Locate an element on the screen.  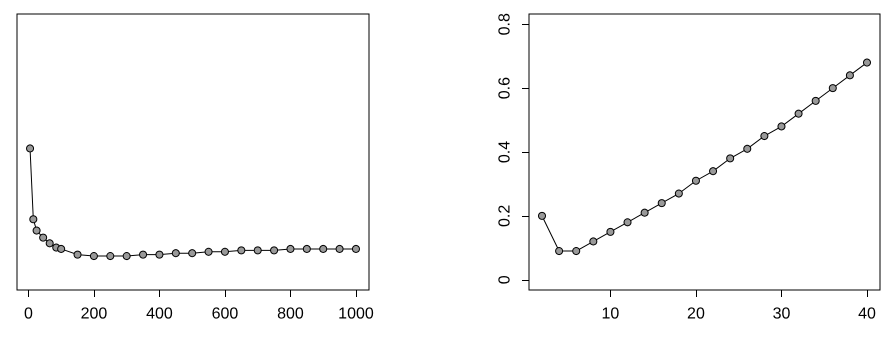
x-tick-label: 40 is located at coordinates (867, 314).